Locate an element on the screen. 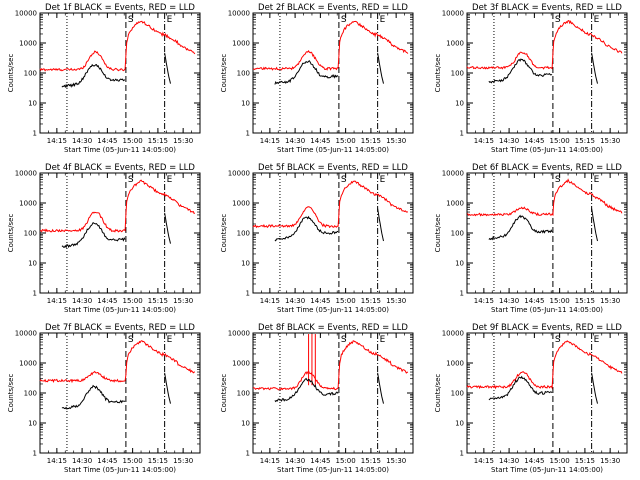 This screenshot has height=480, width=640. panel-title: Det 7f BLACK = Events, RED = LLD is located at coordinates (120, 328).